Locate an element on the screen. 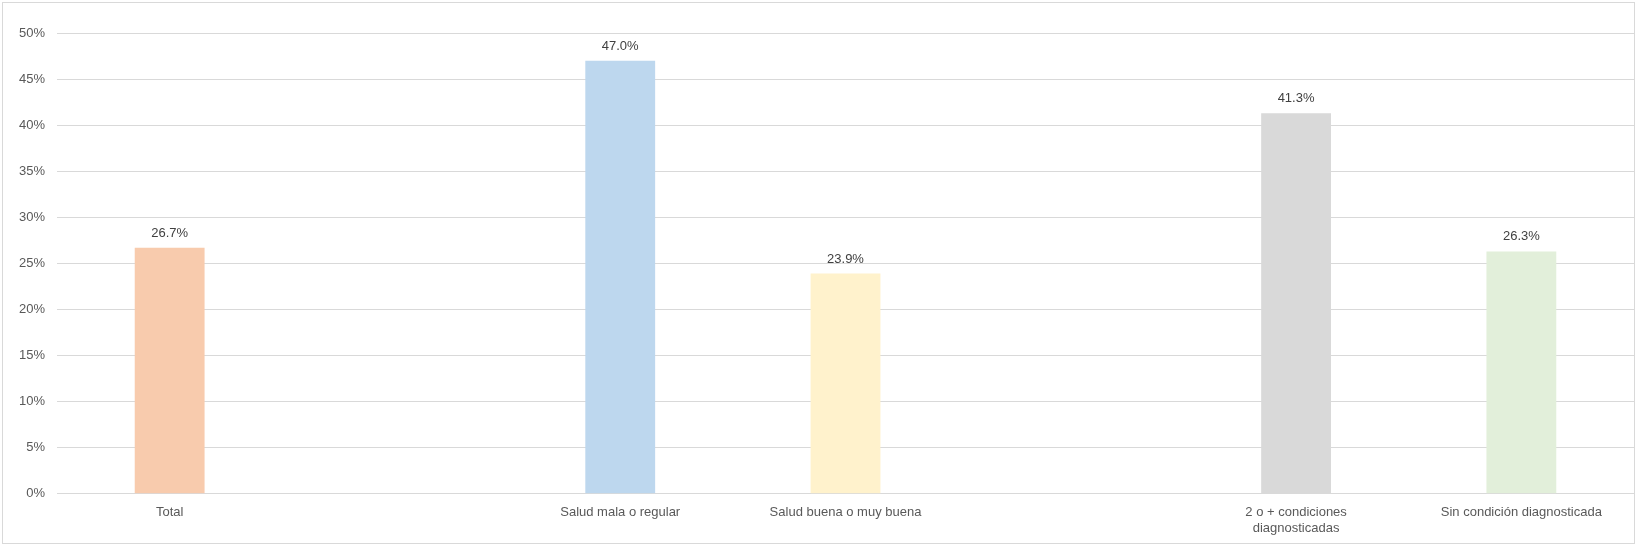 Image resolution: width=1637 pixels, height=546 pixels. y-tick-label: 50% is located at coordinates (32, 32).